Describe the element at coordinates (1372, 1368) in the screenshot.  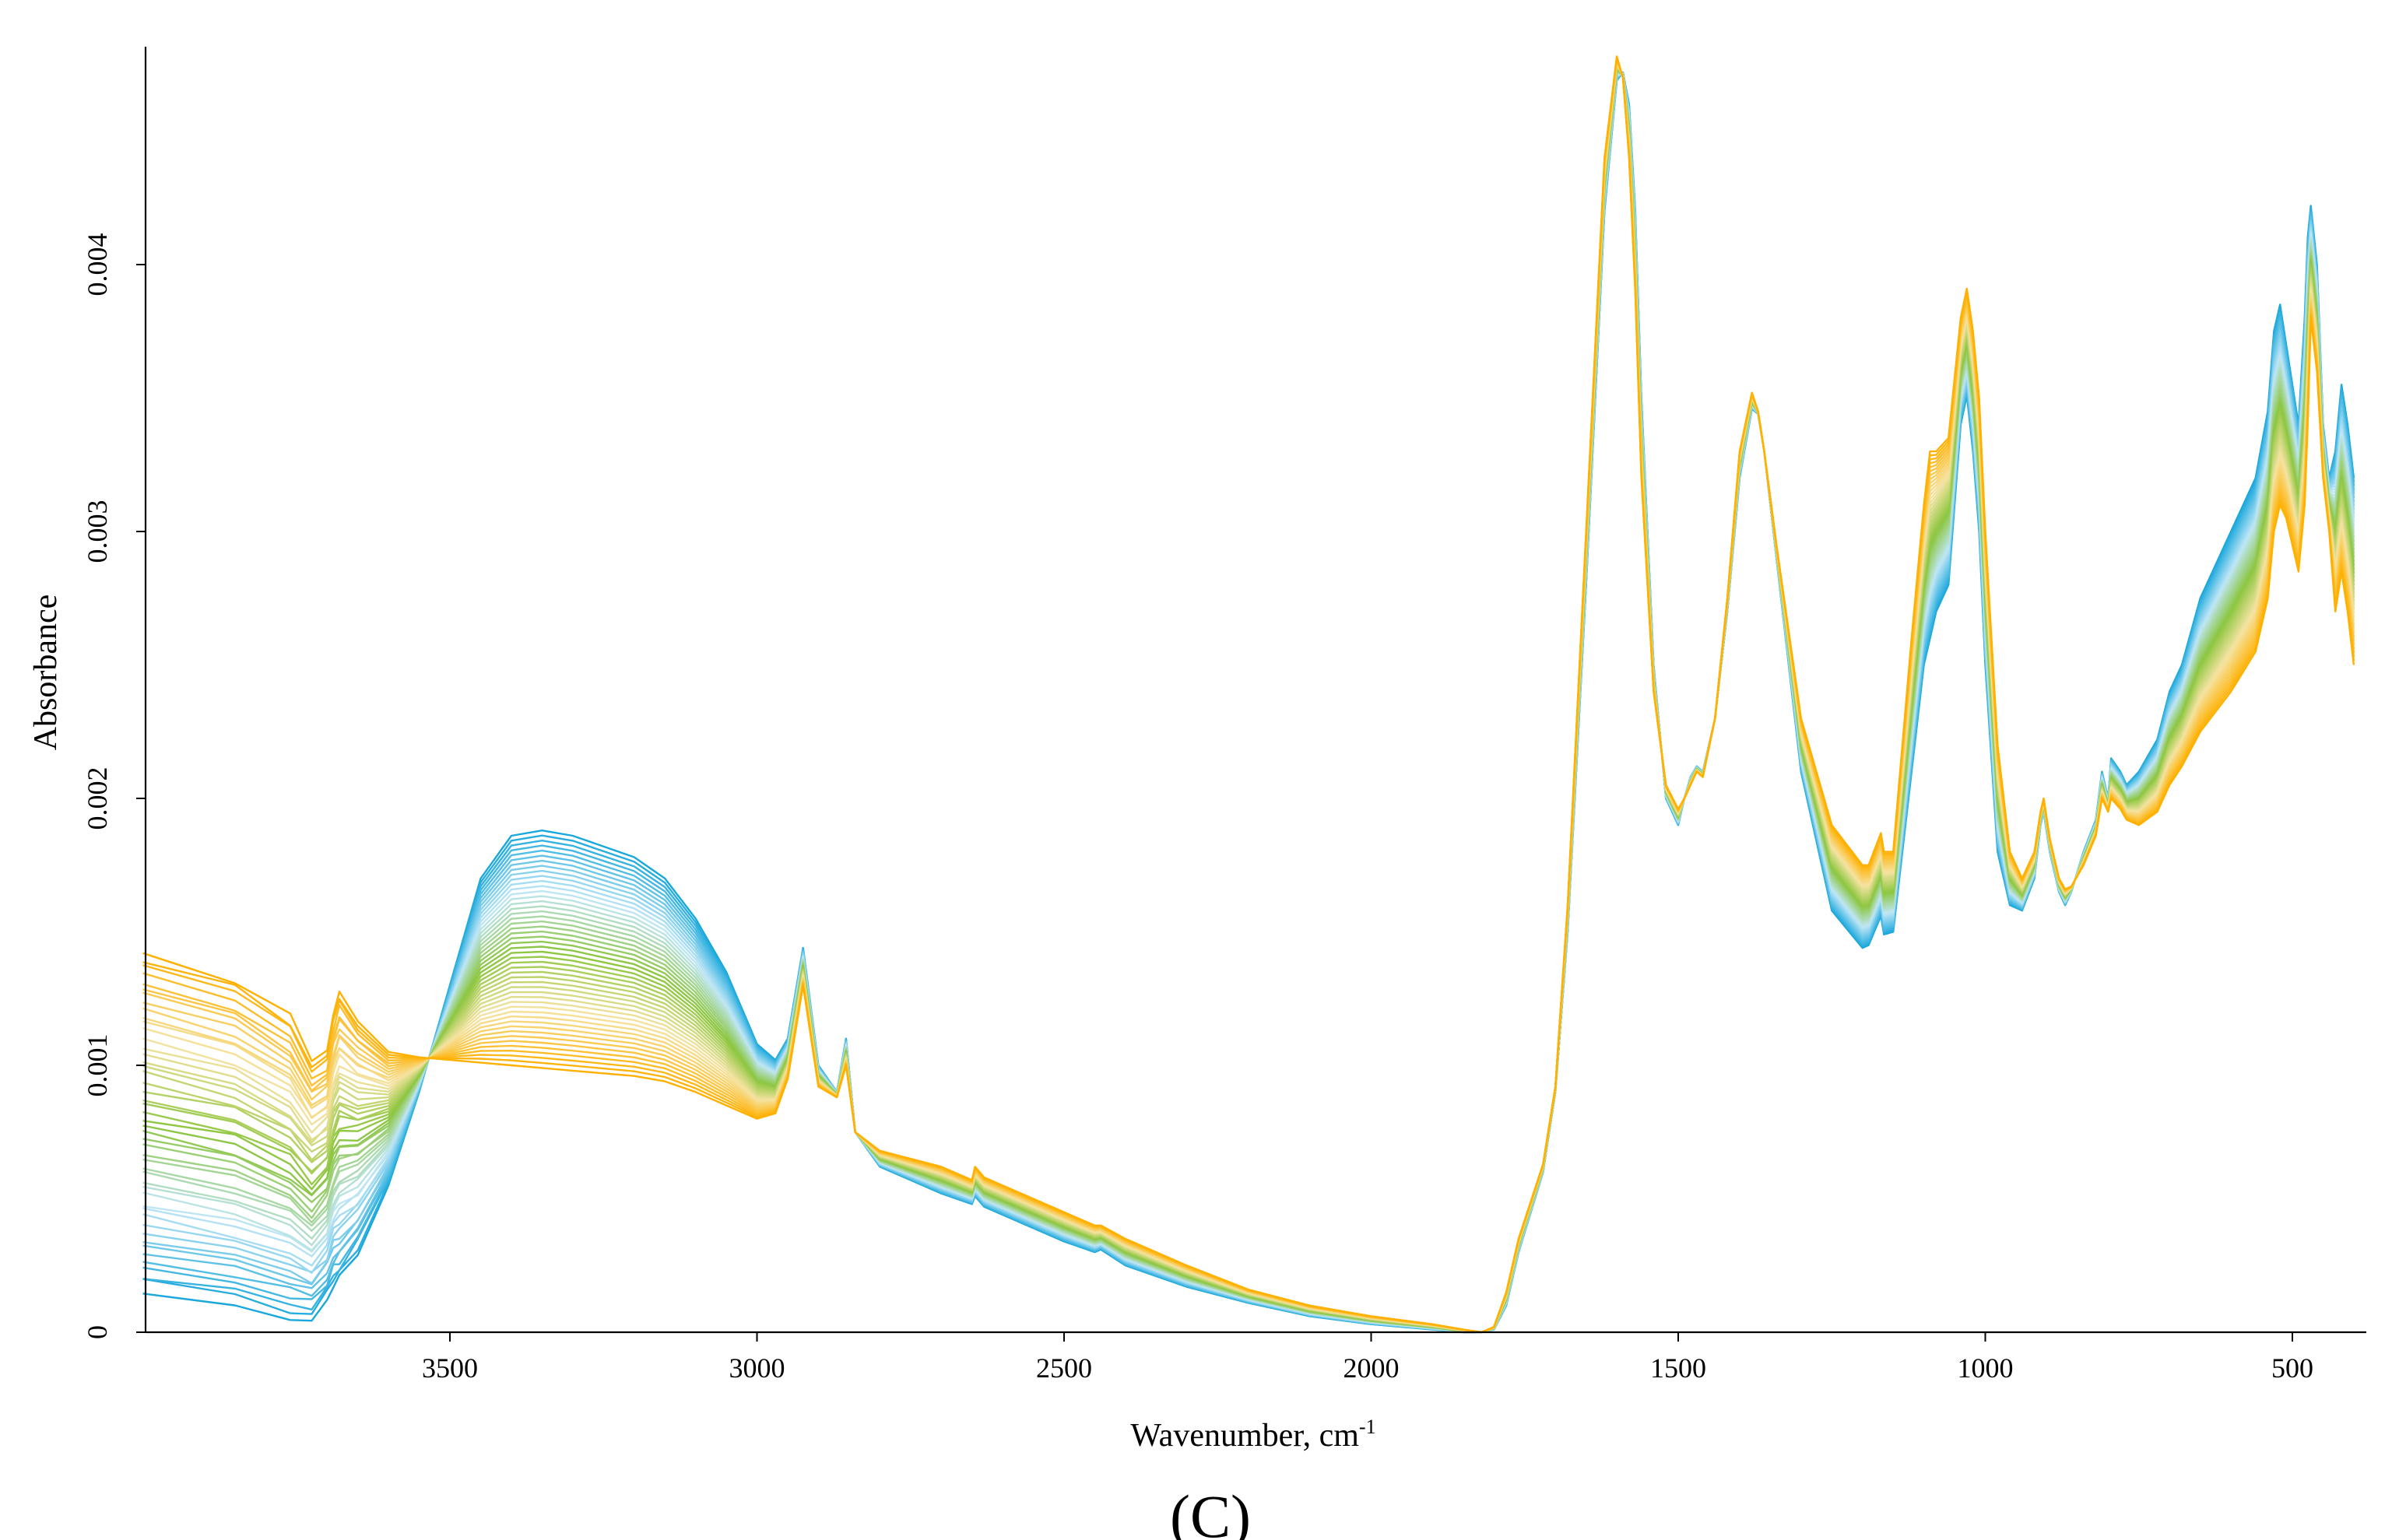
I see `x-tick-label: 2000` at that location.